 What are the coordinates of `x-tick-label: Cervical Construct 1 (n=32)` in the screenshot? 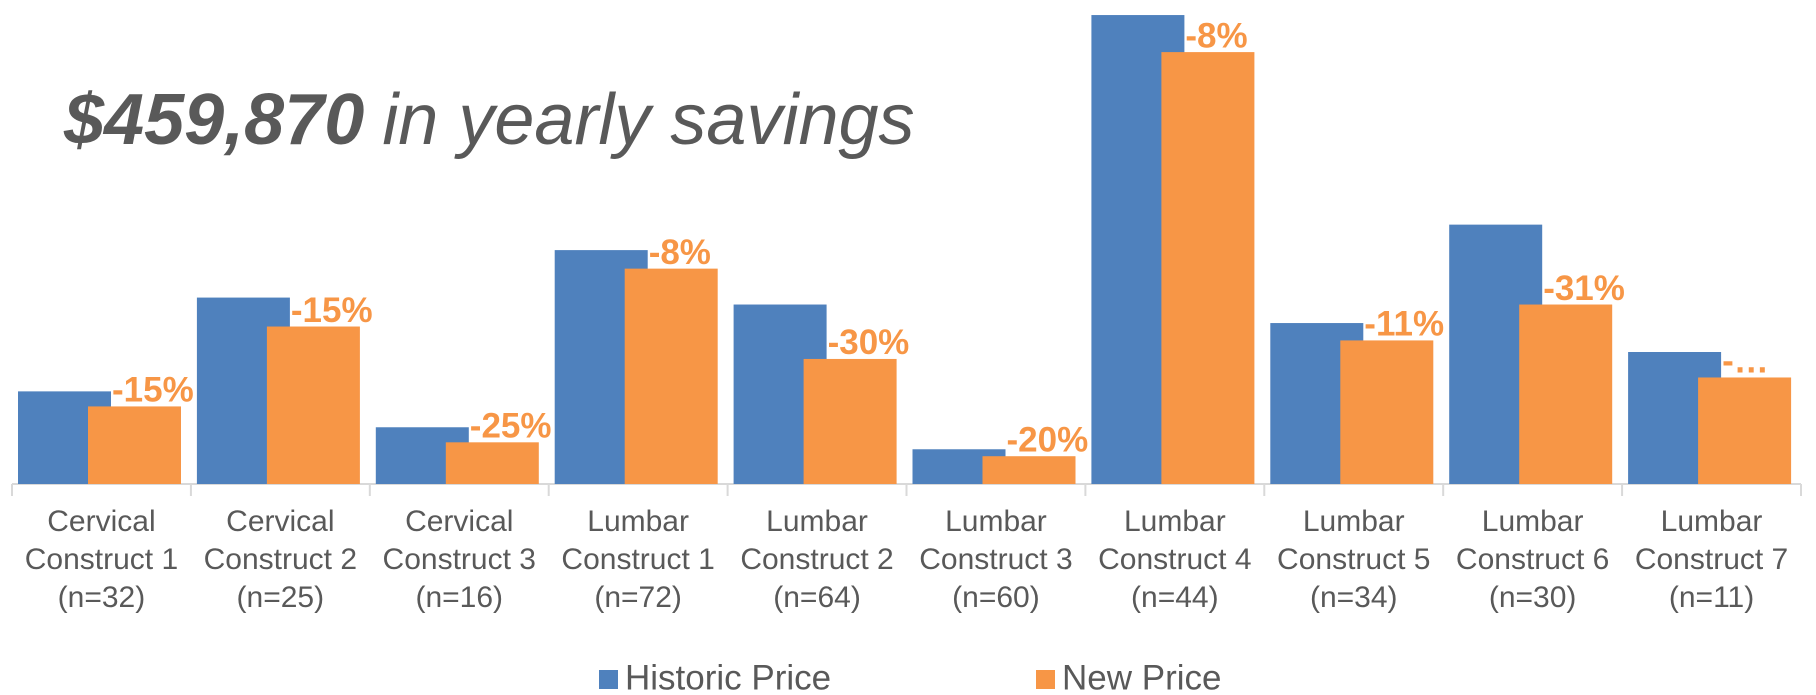 It's located at (101, 559).